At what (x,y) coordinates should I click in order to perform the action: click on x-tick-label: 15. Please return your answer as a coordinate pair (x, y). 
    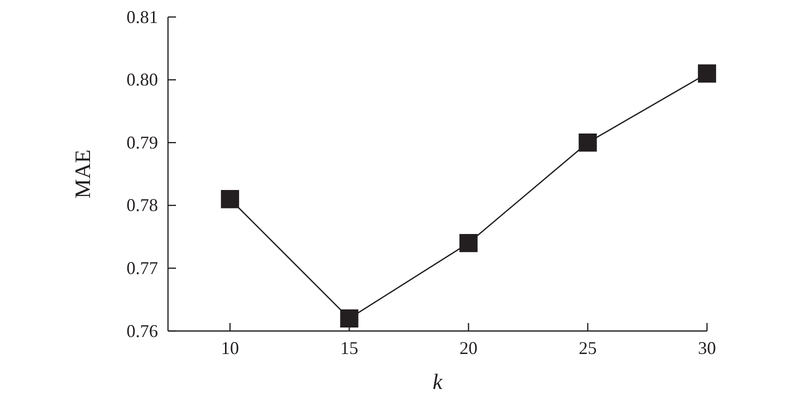
    Looking at the image, I should click on (349, 348).